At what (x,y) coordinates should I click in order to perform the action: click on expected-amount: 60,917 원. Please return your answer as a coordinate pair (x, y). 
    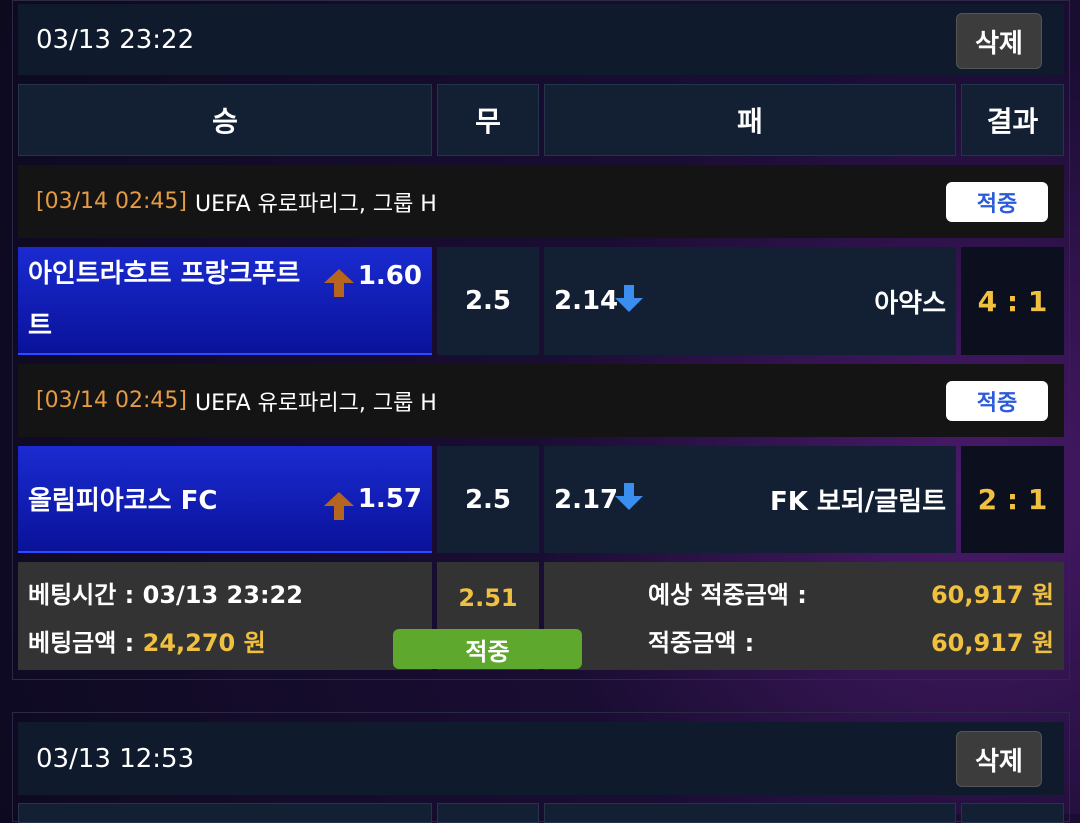
    Looking at the image, I should click on (992, 594).